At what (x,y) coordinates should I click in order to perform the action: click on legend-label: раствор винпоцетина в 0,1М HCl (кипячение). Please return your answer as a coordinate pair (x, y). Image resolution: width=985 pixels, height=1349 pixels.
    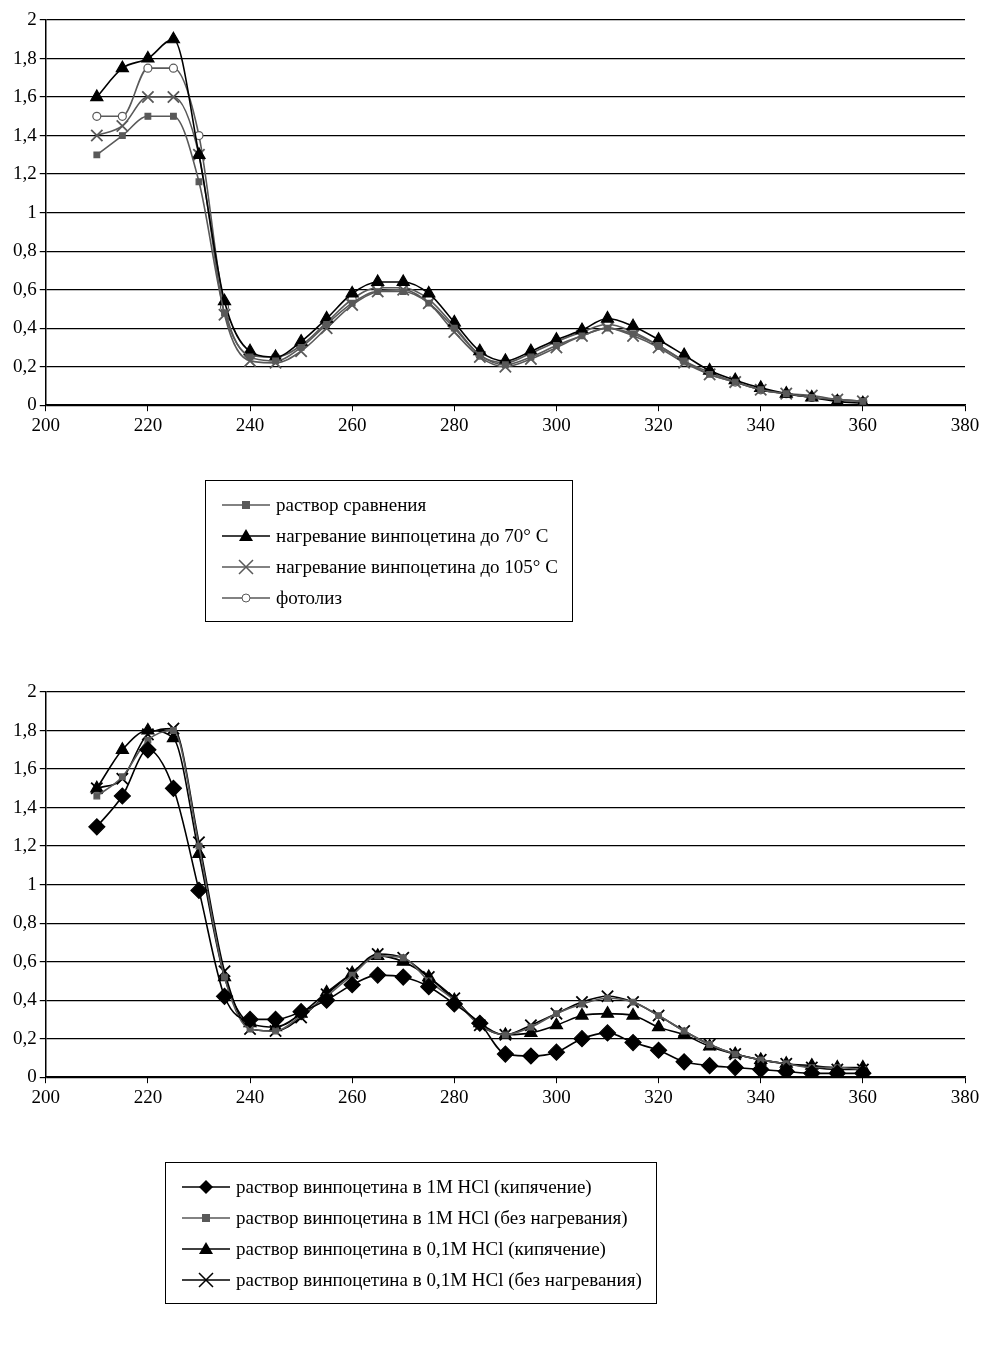
    Looking at the image, I should click on (421, 1248).